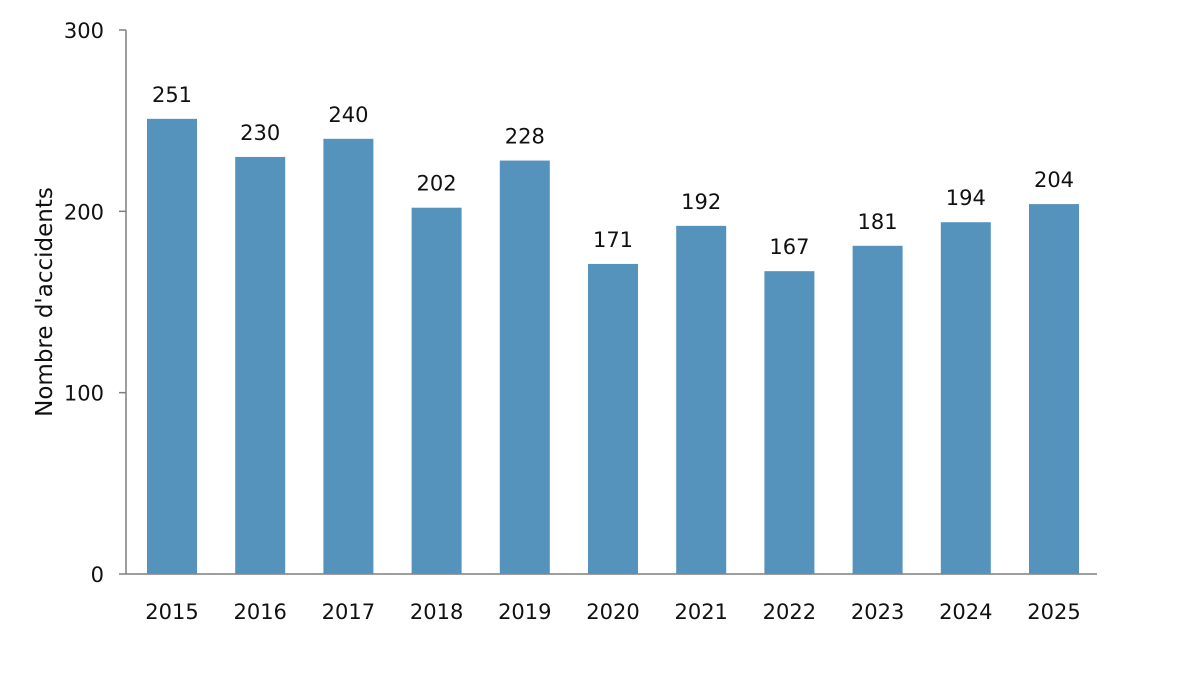  Describe the element at coordinates (45, 302) in the screenshot. I see `y-axis-title: Nombre d'accidents` at that location.